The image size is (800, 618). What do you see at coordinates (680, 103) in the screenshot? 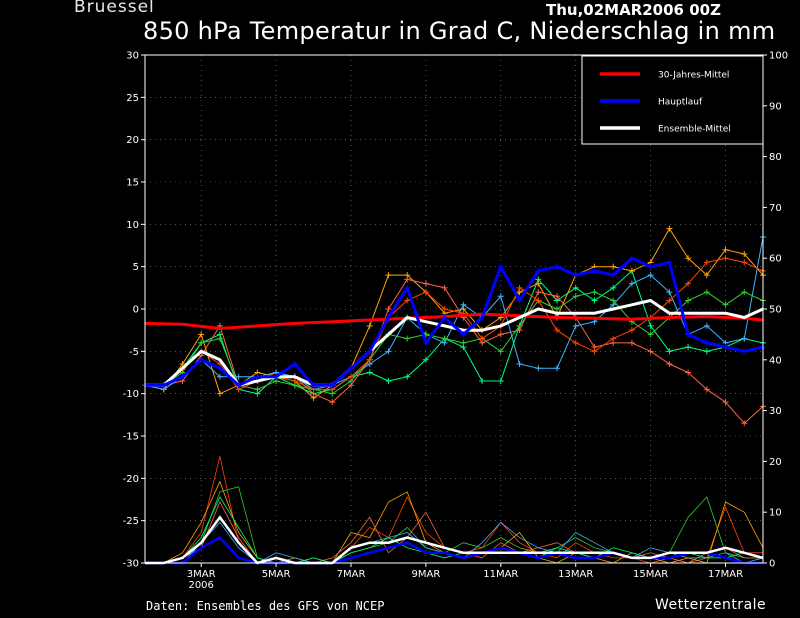
I see `legend-label: Hauptlauf` at bounding box center [680, 103].